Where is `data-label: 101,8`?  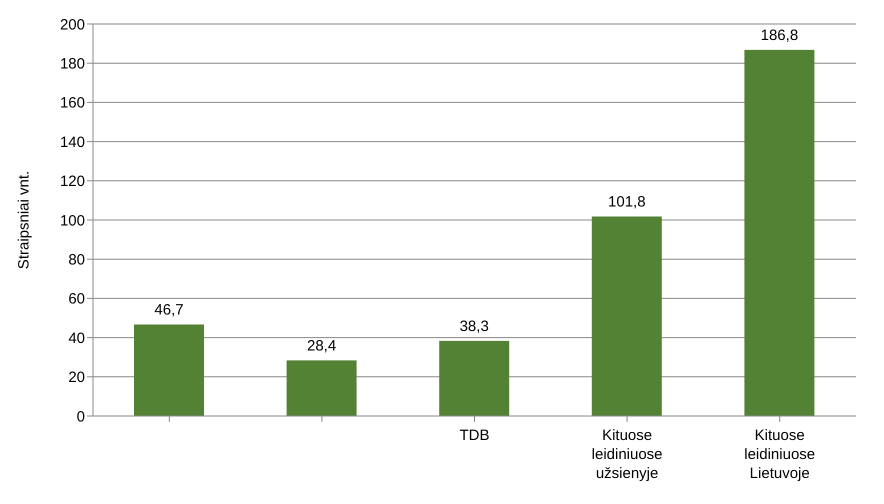
data-label: 101,8 is located at coordinates (627, 201).